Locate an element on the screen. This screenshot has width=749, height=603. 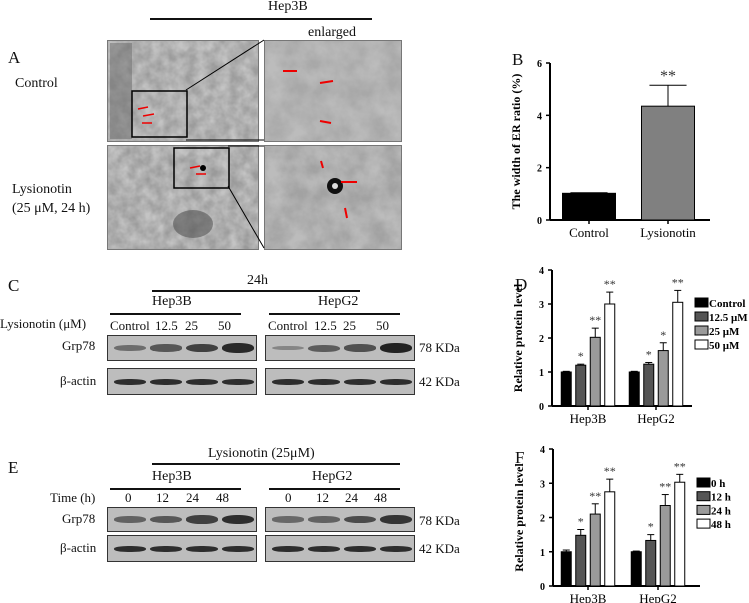
legend-label: 24 h is located at coordinates (721, 511).